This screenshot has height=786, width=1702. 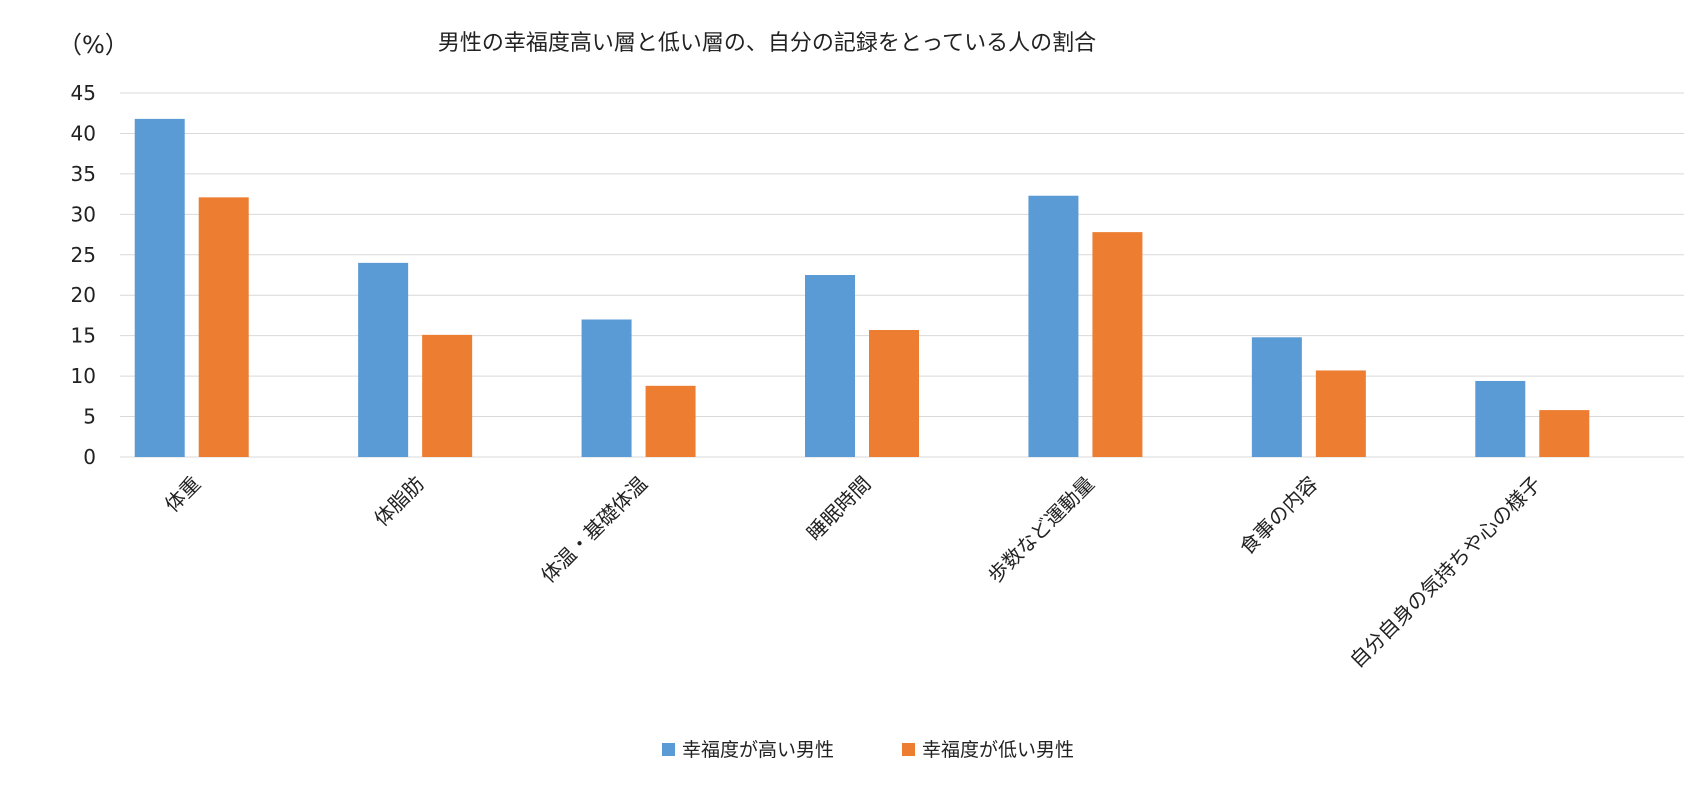 I want to click on x-category-label: 体温・基礎体温, so click(x=594, y=530).